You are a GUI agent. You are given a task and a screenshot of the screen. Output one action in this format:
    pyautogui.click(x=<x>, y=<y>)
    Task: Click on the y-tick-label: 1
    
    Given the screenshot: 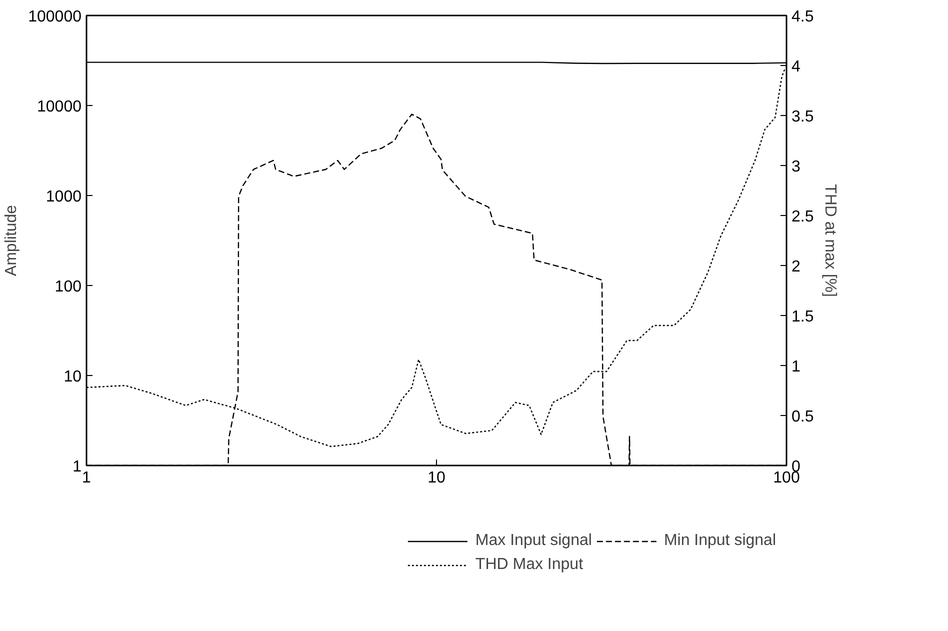 What is the action you would take?
    pyautogui.click(x=77, y=467)
    